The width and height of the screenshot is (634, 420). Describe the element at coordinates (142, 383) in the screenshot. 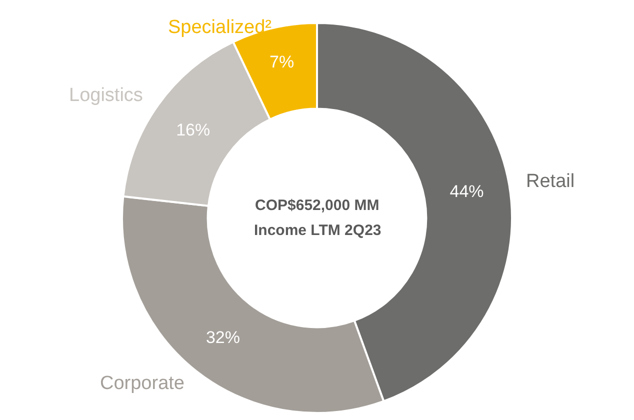

I see `slice-label: Corporate` at that location.